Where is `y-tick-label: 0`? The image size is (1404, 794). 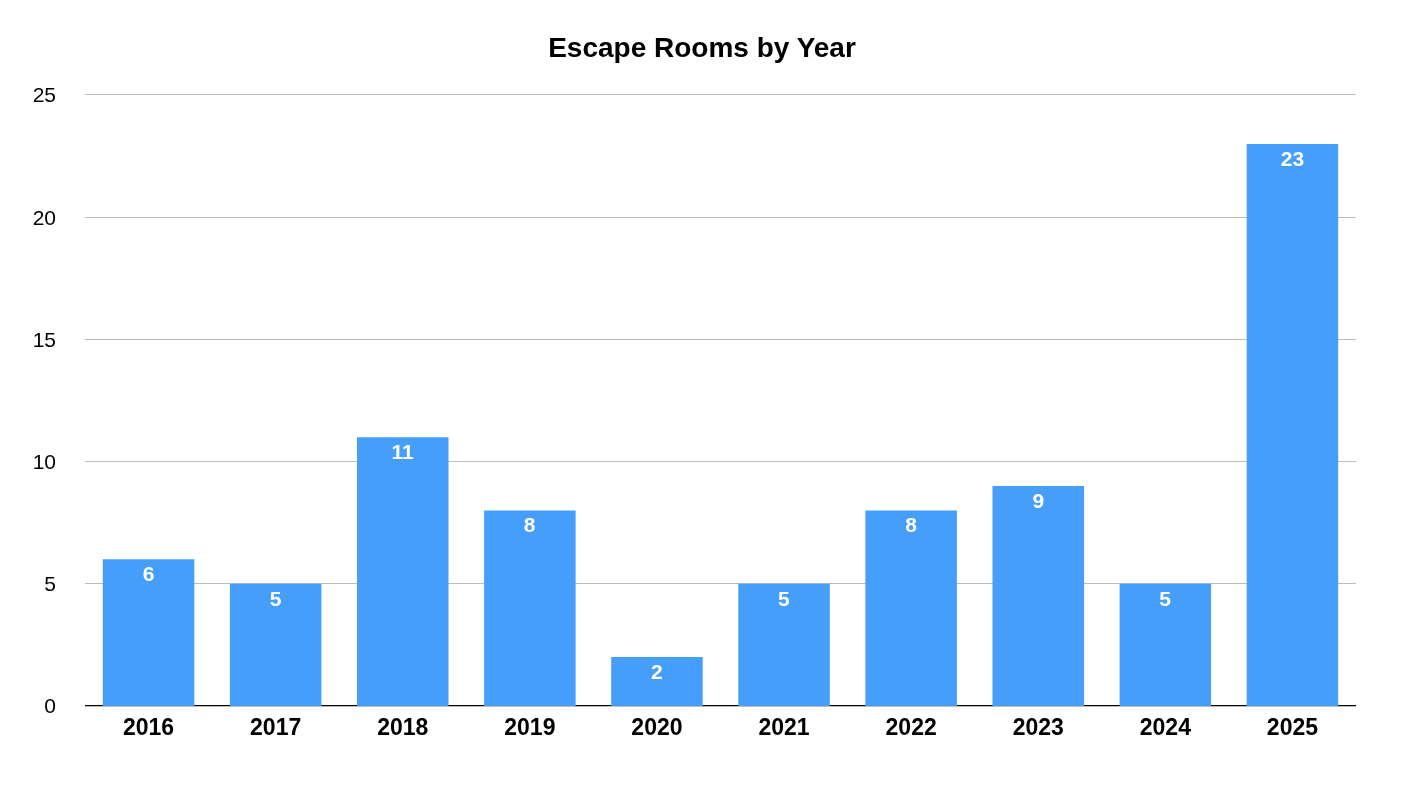 y-tick-label: 0 is located at coordinates (50, 706).